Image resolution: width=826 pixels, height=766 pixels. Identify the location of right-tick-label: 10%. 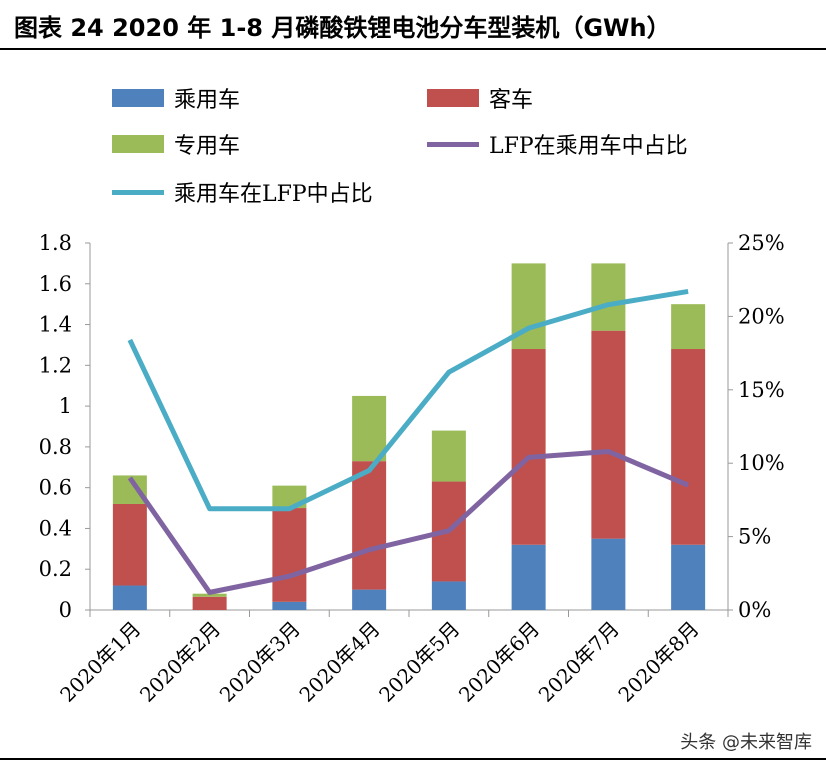
(761, 463).